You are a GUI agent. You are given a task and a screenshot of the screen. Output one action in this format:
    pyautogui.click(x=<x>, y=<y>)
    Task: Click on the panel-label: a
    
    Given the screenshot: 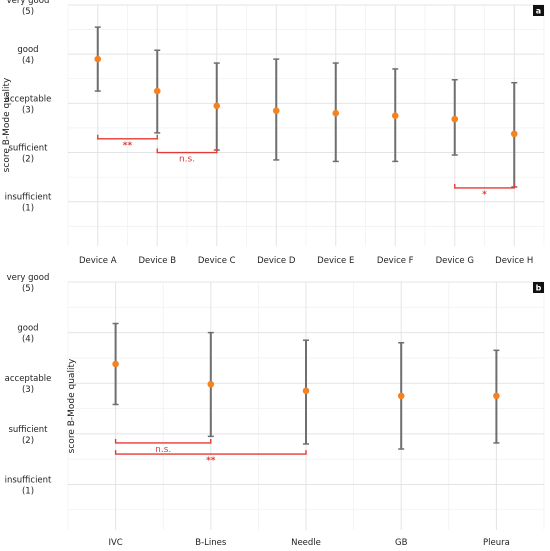 What is the action you would take?
    pyautogui.click(x=538, y=11)
    